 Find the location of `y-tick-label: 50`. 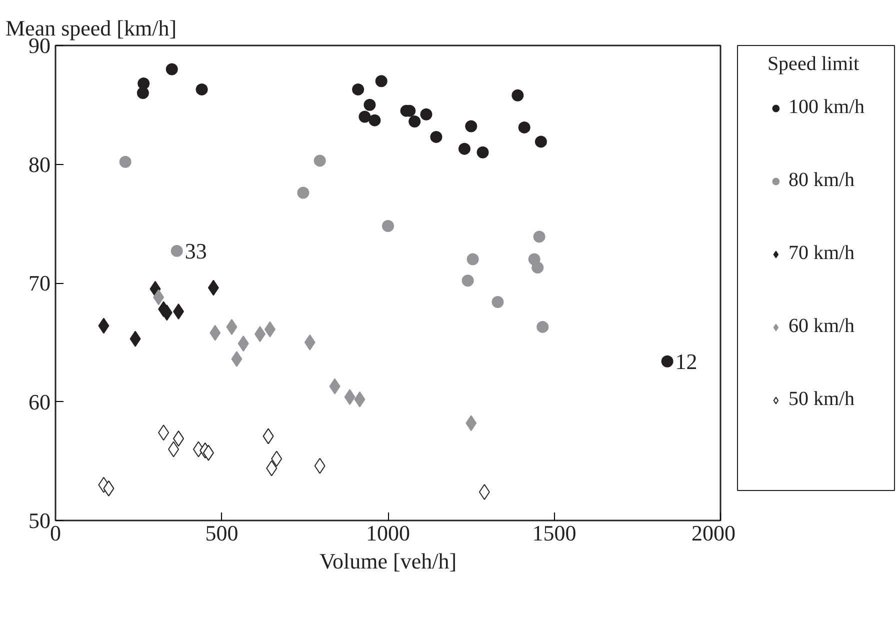

y-tick-label: 50 is located at coordinates (39, 520).